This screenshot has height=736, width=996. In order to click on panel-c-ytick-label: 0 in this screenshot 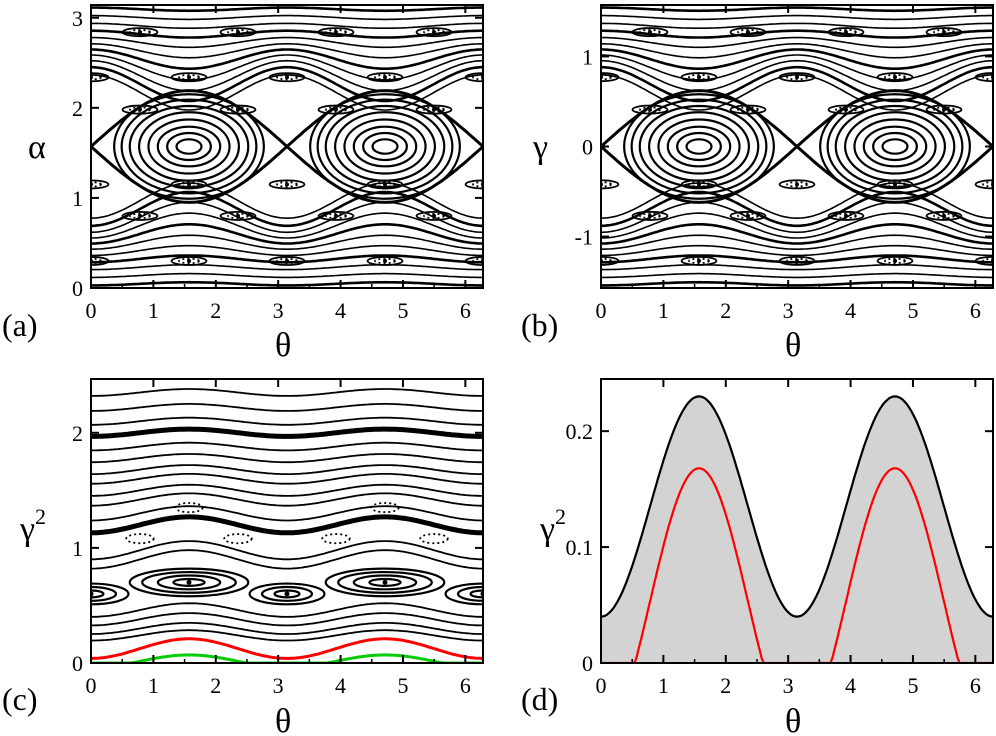, I will do `click(77, 663)`.